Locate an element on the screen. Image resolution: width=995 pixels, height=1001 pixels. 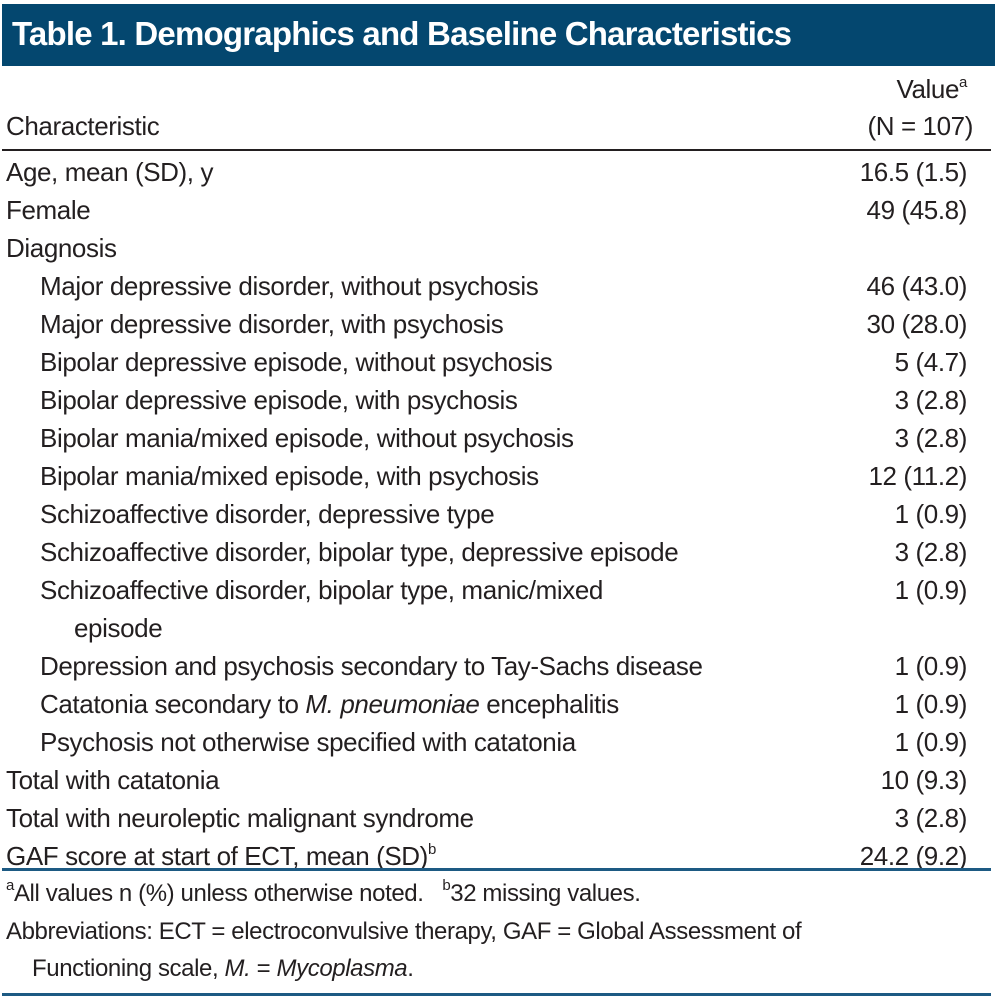
row-label: Total with catatonia is located at coordinates (113, 780).